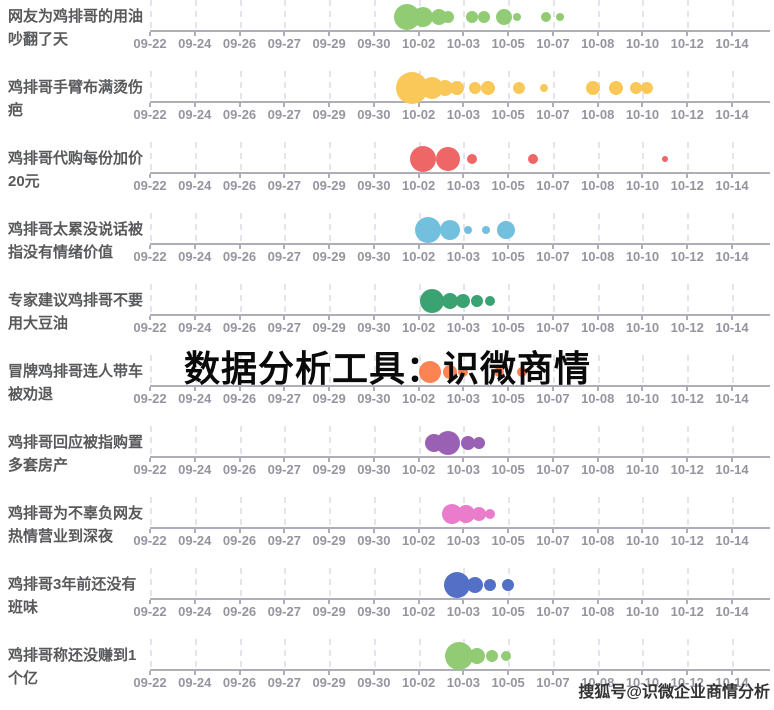  I want to click on topic-label: 专家建议鸡排哥不要用大豆油, so click(76, 312).